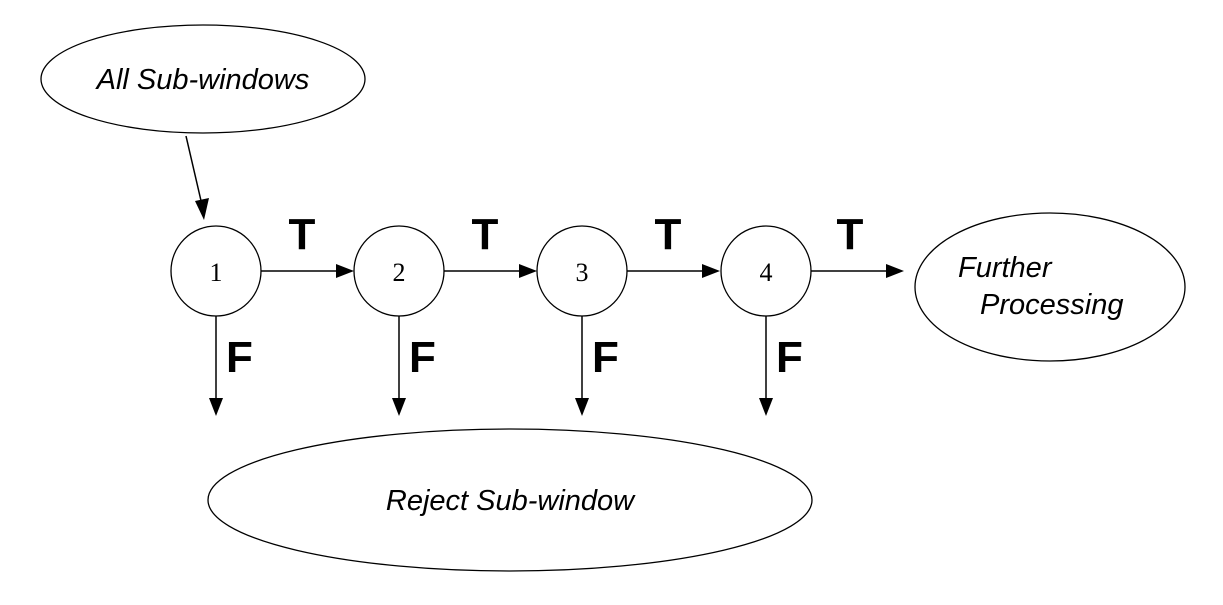 The height and width of the screenshot is (605, 1223). Describe the element at coordinates (239, 357) in the screenshot. I see `stage-1-false-label: F` at that location.